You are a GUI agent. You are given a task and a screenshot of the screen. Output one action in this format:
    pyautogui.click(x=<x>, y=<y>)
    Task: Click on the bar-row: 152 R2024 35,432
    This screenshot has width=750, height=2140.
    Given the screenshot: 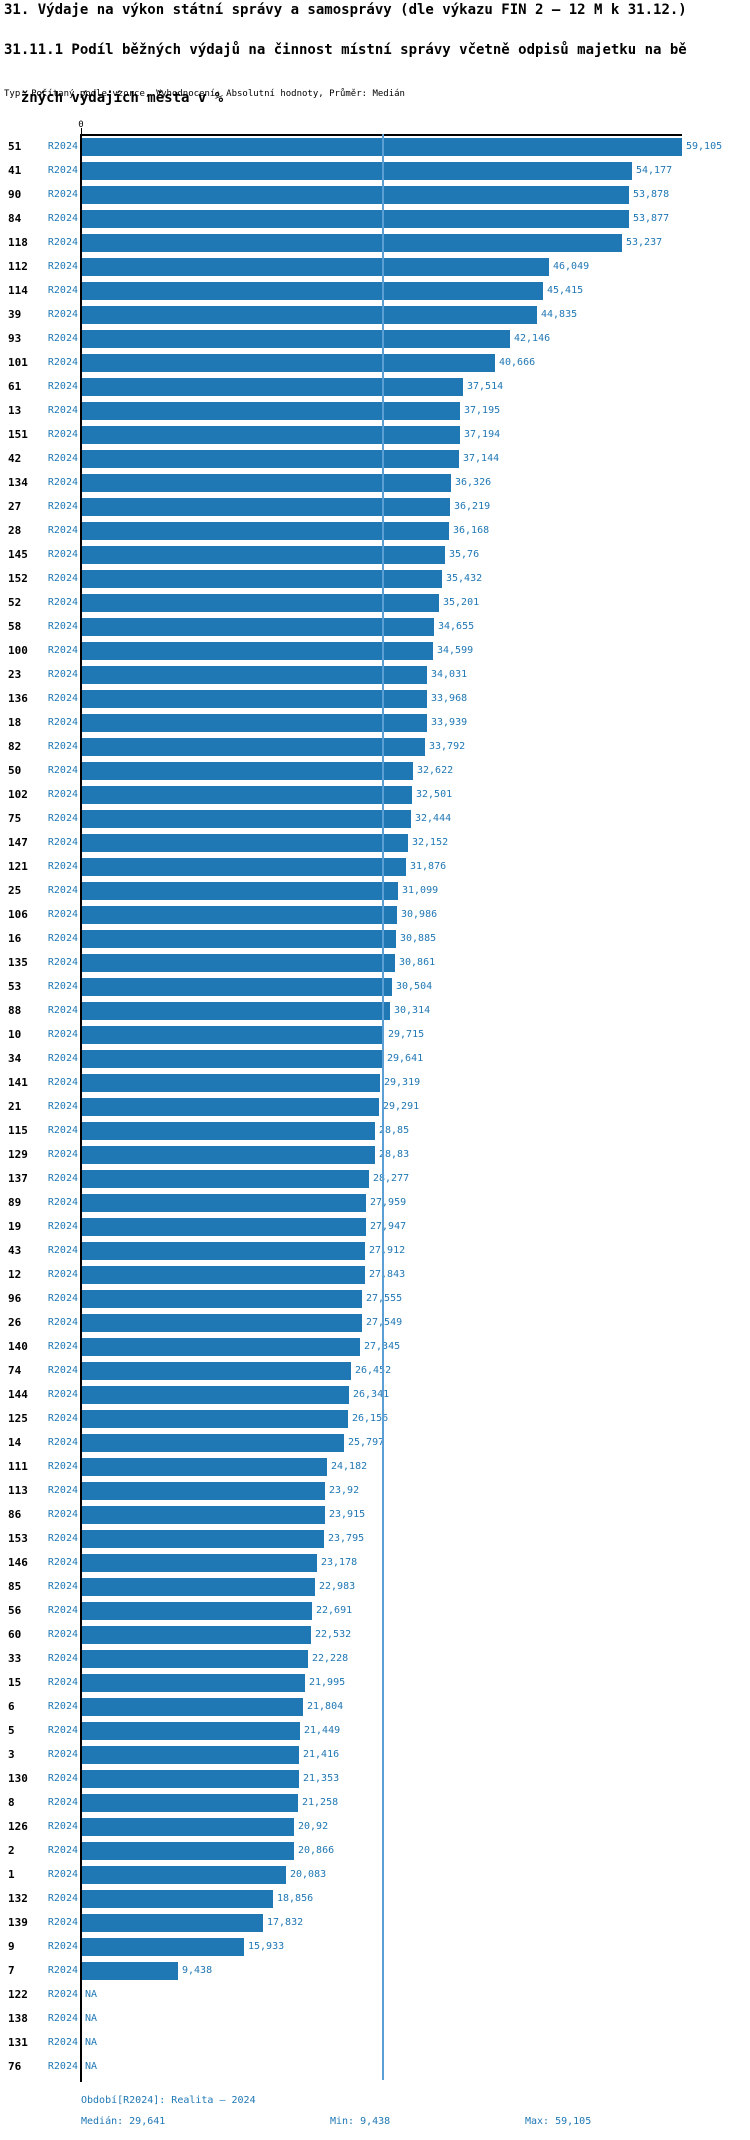 What is the action you would take?
    pyautogui.click(x=375, y=579)
    